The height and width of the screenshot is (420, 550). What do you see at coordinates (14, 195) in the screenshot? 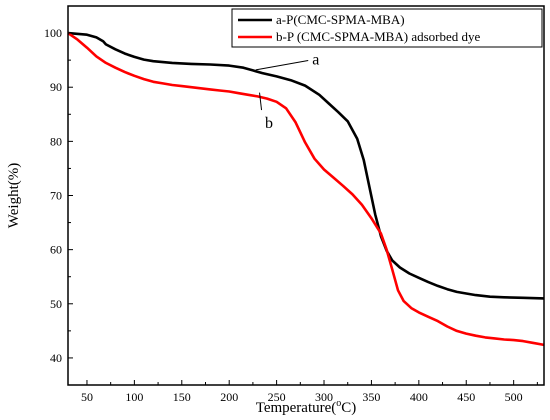
I see `y-axis-title: Weight(%)` at bounding box center [14, 195].